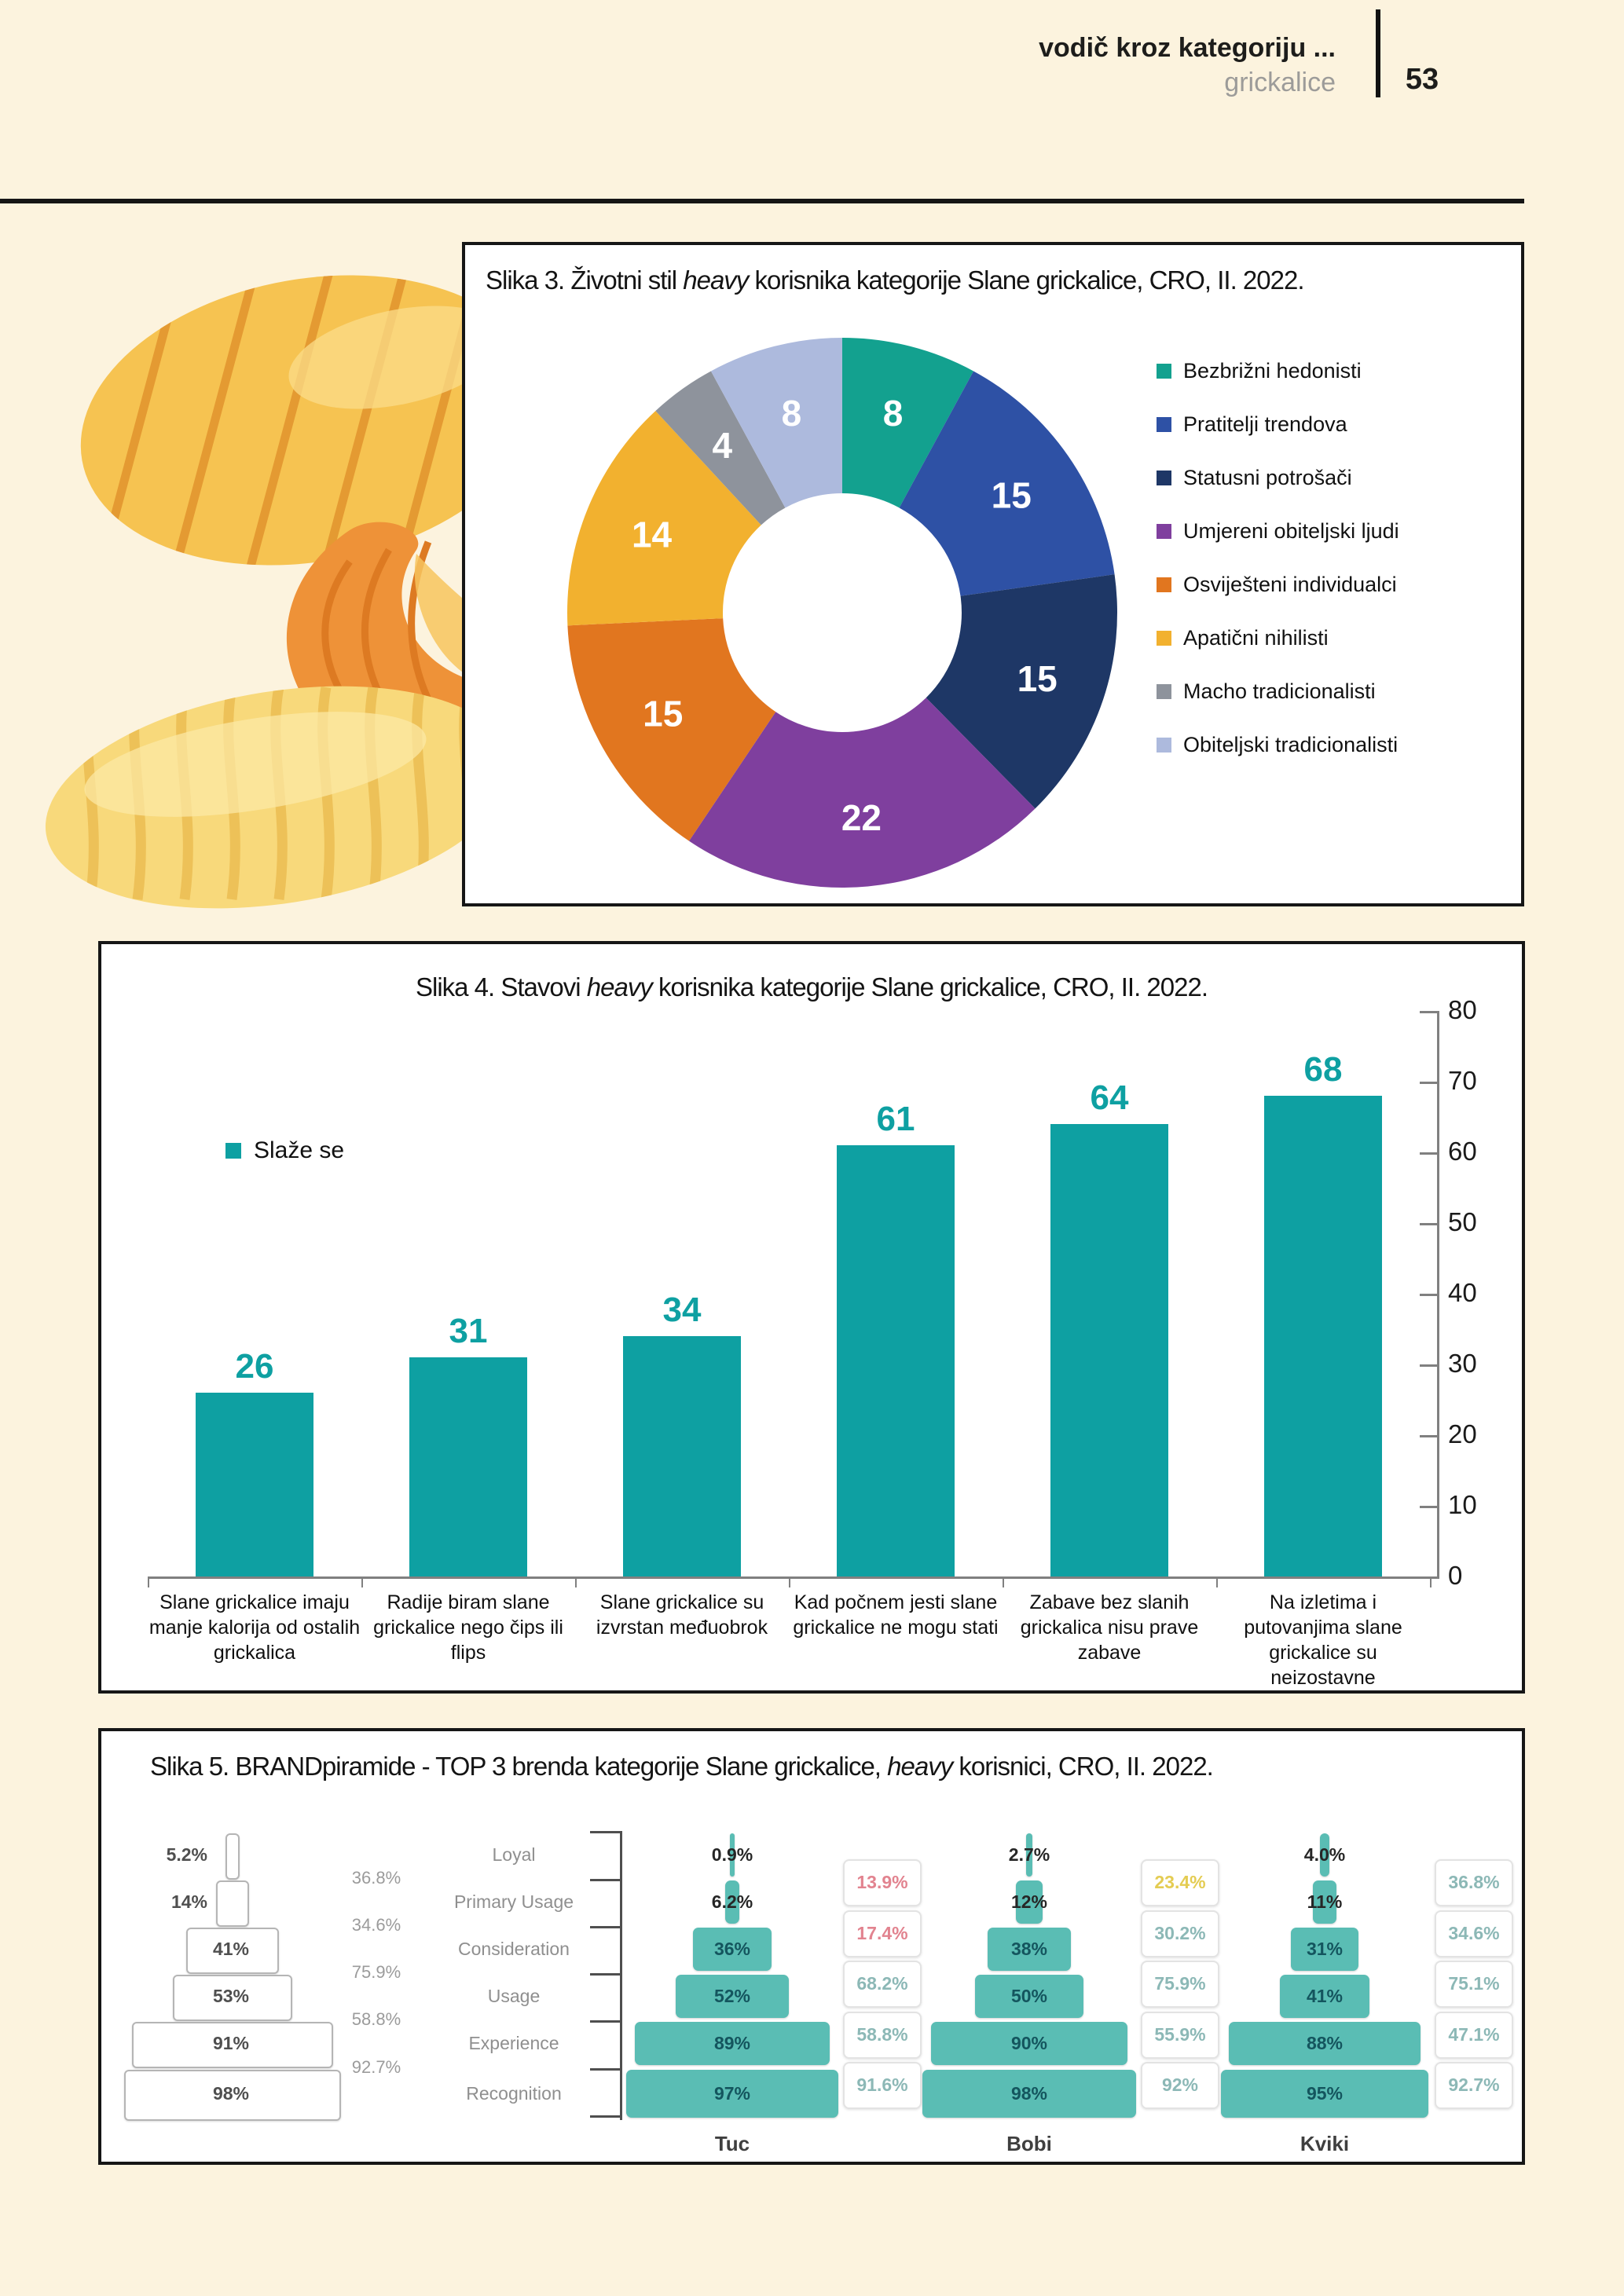  Describe the element at coordinates (376, 1972) in the screenshot. I see `average-conversion-value: 75.9%` at that location.